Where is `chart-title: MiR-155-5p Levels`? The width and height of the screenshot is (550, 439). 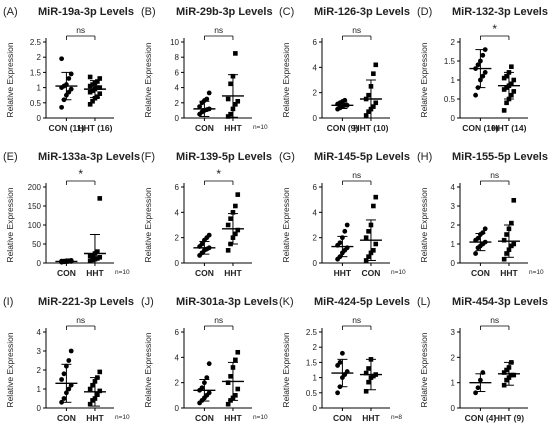 chart-title: MiR-155-5p Levels is located at coordinates (500, 157).